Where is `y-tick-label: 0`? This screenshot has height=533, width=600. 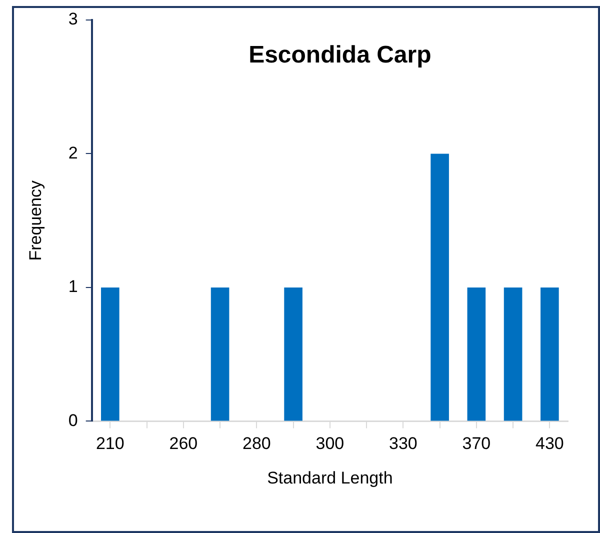 y-tick-label: 0 is located at coordinates (73, 420).